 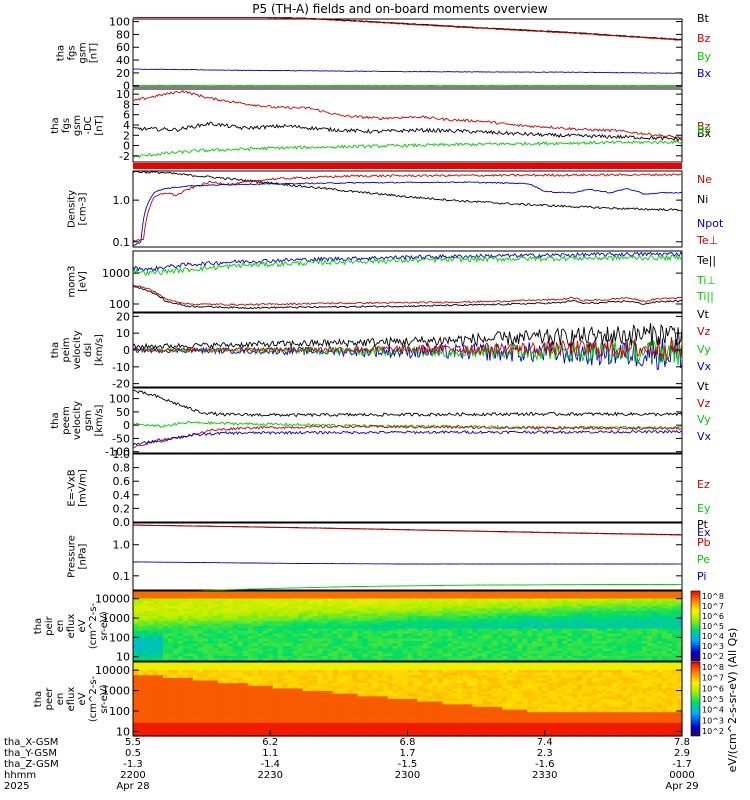 What do you see at coordinates (94, 53) in the screenshot?
I see `y-axis-label: [nT]` at bounding box center [94, 53].